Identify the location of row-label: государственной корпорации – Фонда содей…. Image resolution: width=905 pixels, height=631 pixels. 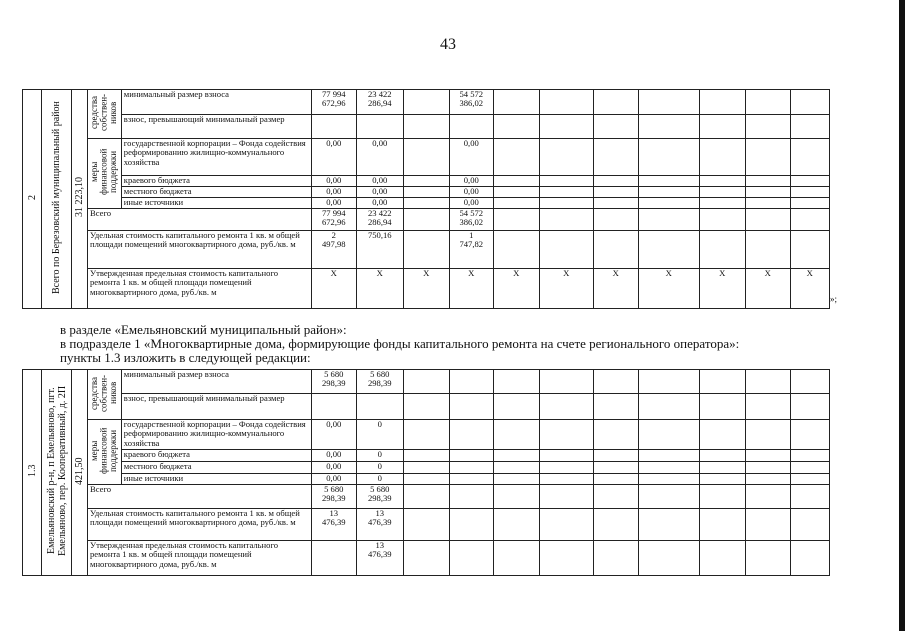
(216, 434).